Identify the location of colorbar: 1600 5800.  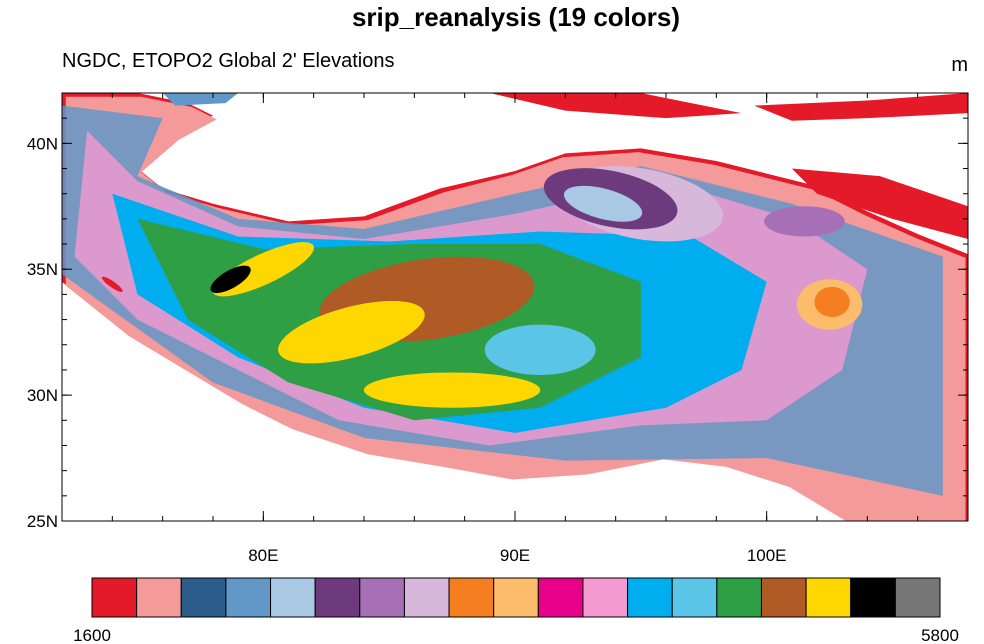
(516, 610).